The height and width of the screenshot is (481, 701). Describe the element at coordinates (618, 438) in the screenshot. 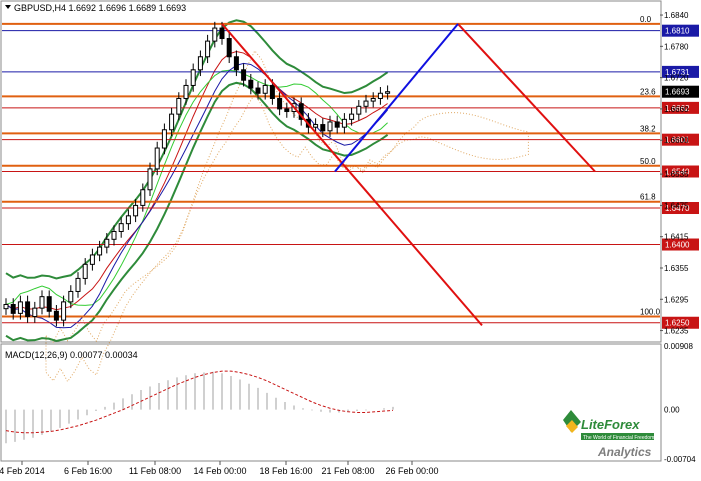

I see `logo-tagline: The World of Financial Freedom` at that location.